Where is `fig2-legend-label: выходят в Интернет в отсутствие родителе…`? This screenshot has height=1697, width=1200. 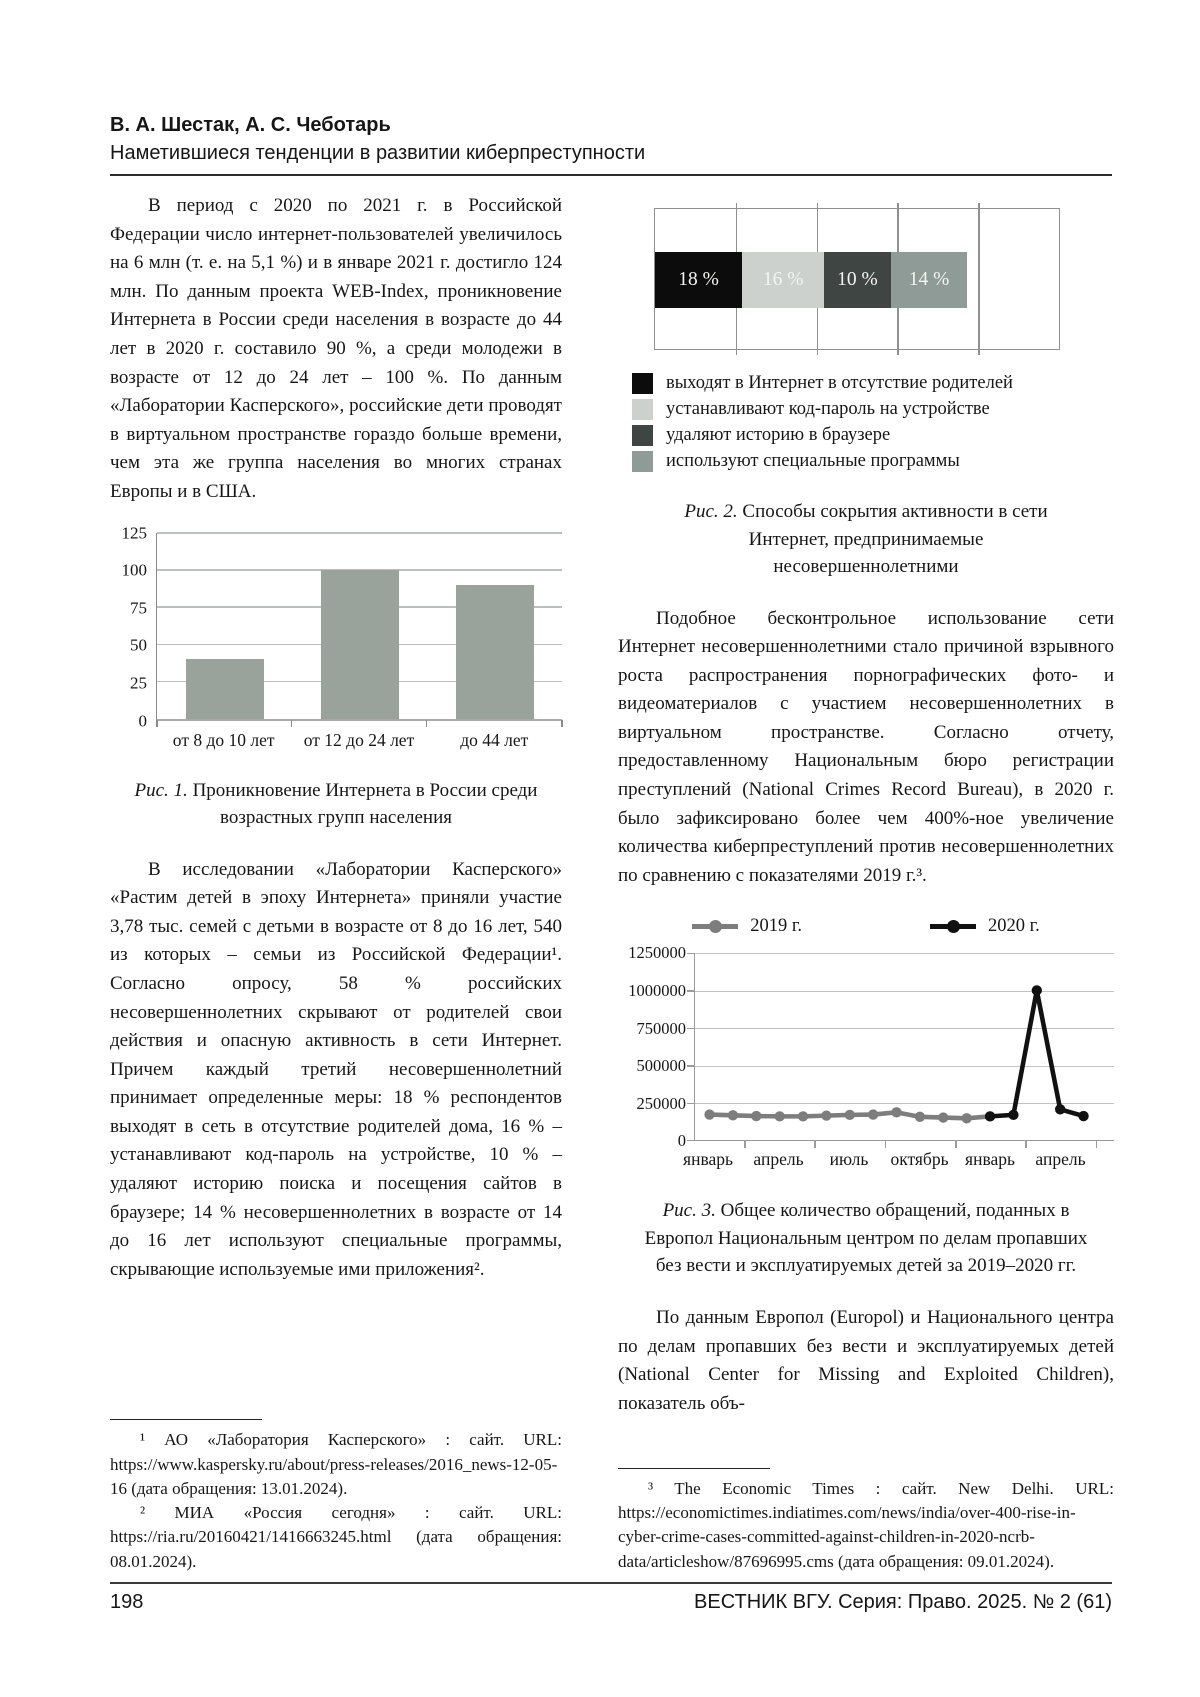
fig2-legend-label: выходят в Интернет в отсутствие родителе… is located at coordinates (839, 383).